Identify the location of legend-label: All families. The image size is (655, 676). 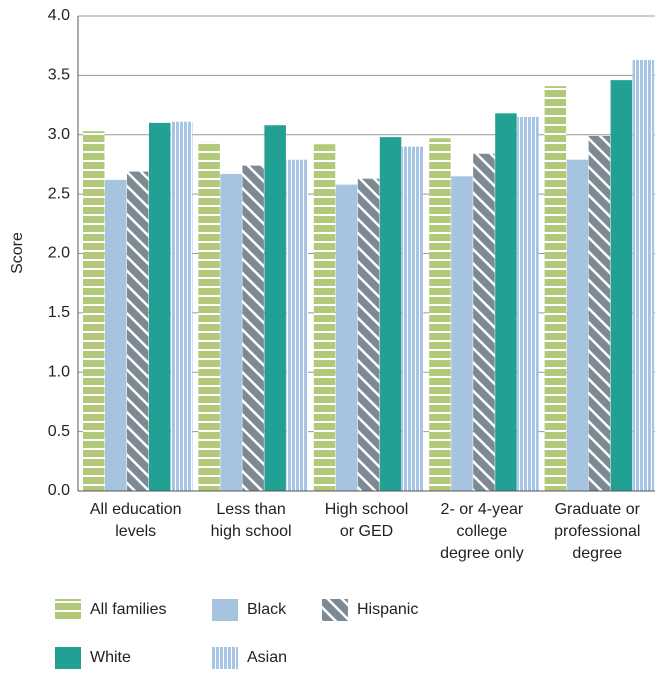
(128, 609).